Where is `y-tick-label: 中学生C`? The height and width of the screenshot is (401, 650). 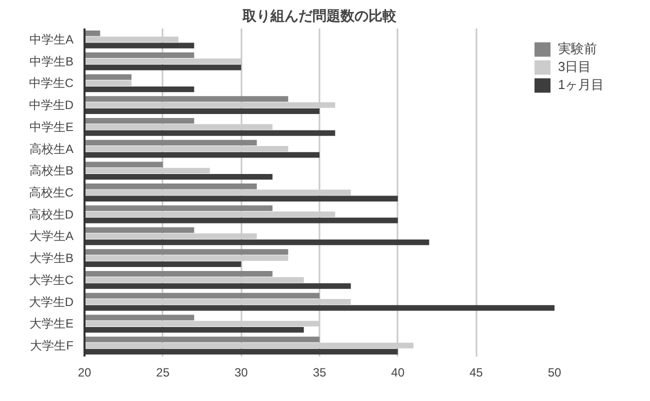
y-tick-label: 中学生C is located at coordinates (51, 83).